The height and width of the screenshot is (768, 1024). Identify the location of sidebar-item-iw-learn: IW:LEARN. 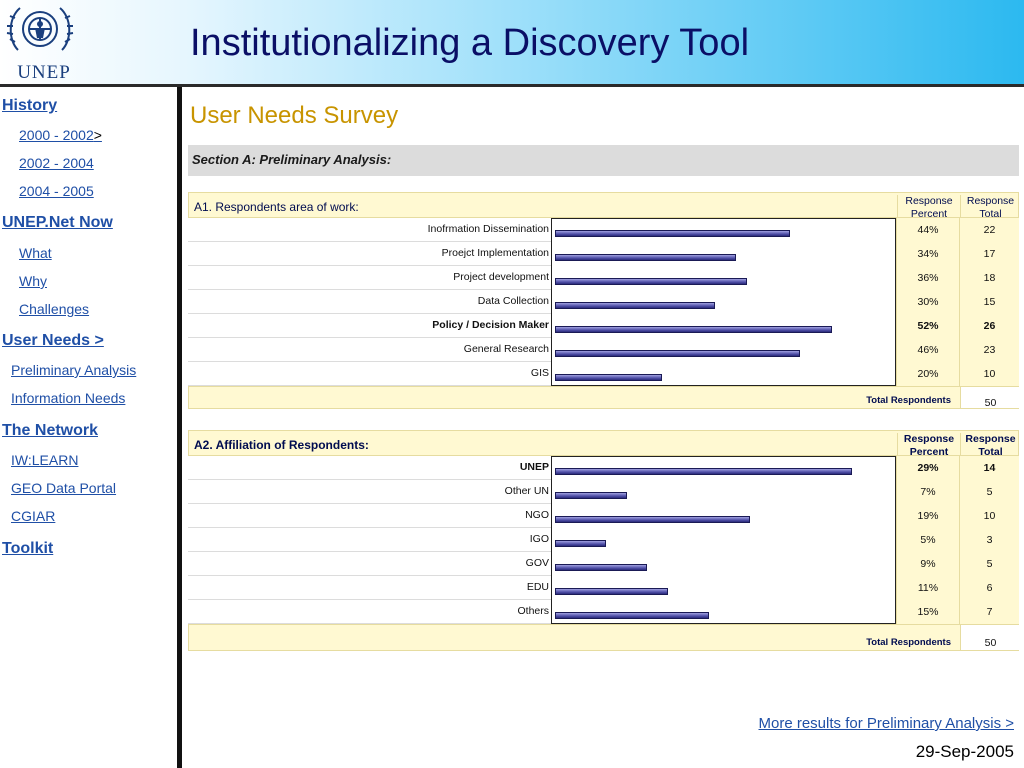
(44, 460).